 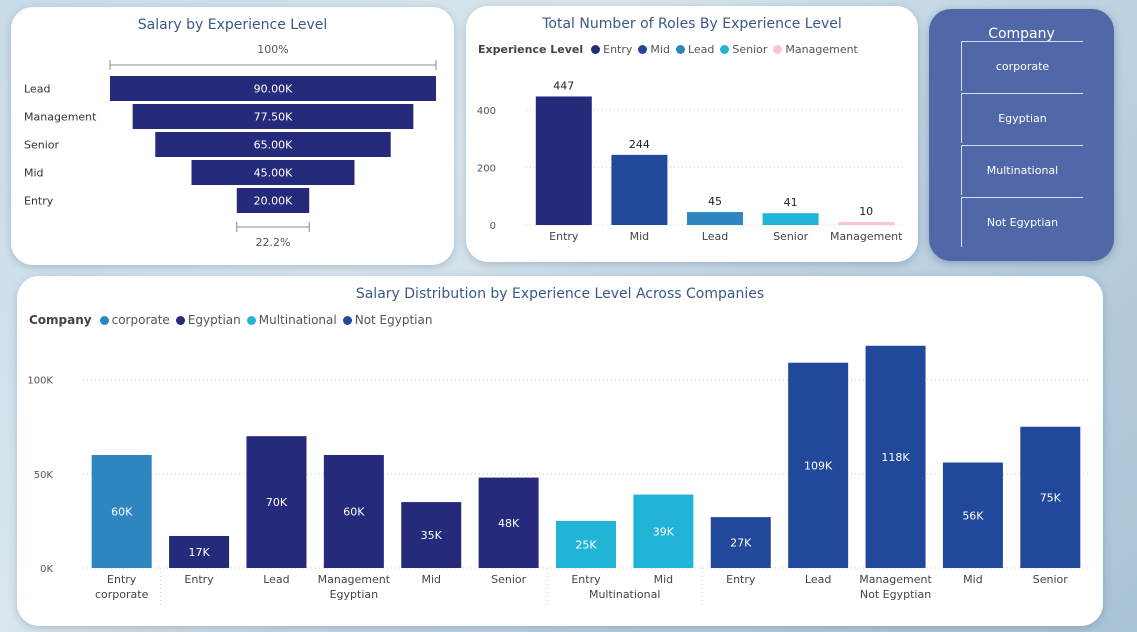 I want to click on funnel-title: Salary by Experience Level, so click(x=232, y=25).